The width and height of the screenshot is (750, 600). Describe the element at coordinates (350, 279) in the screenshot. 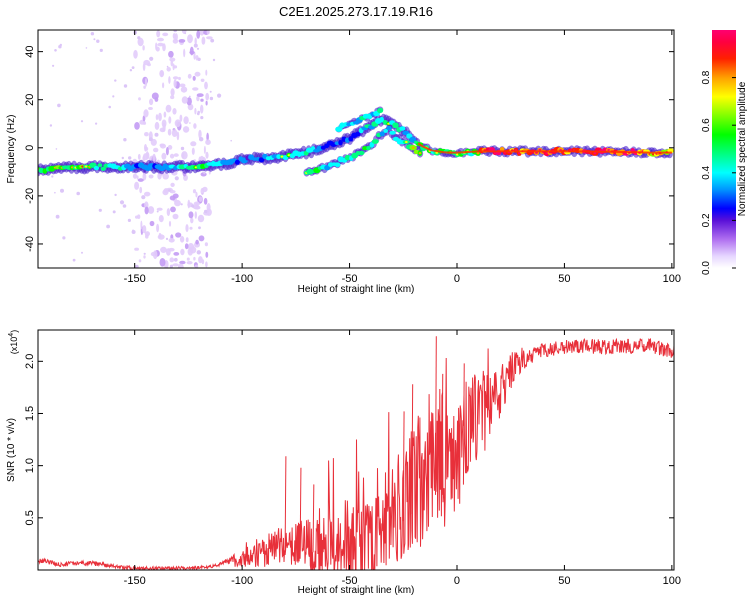

I see `spectrogram-x-tick-label: -50` at that location.